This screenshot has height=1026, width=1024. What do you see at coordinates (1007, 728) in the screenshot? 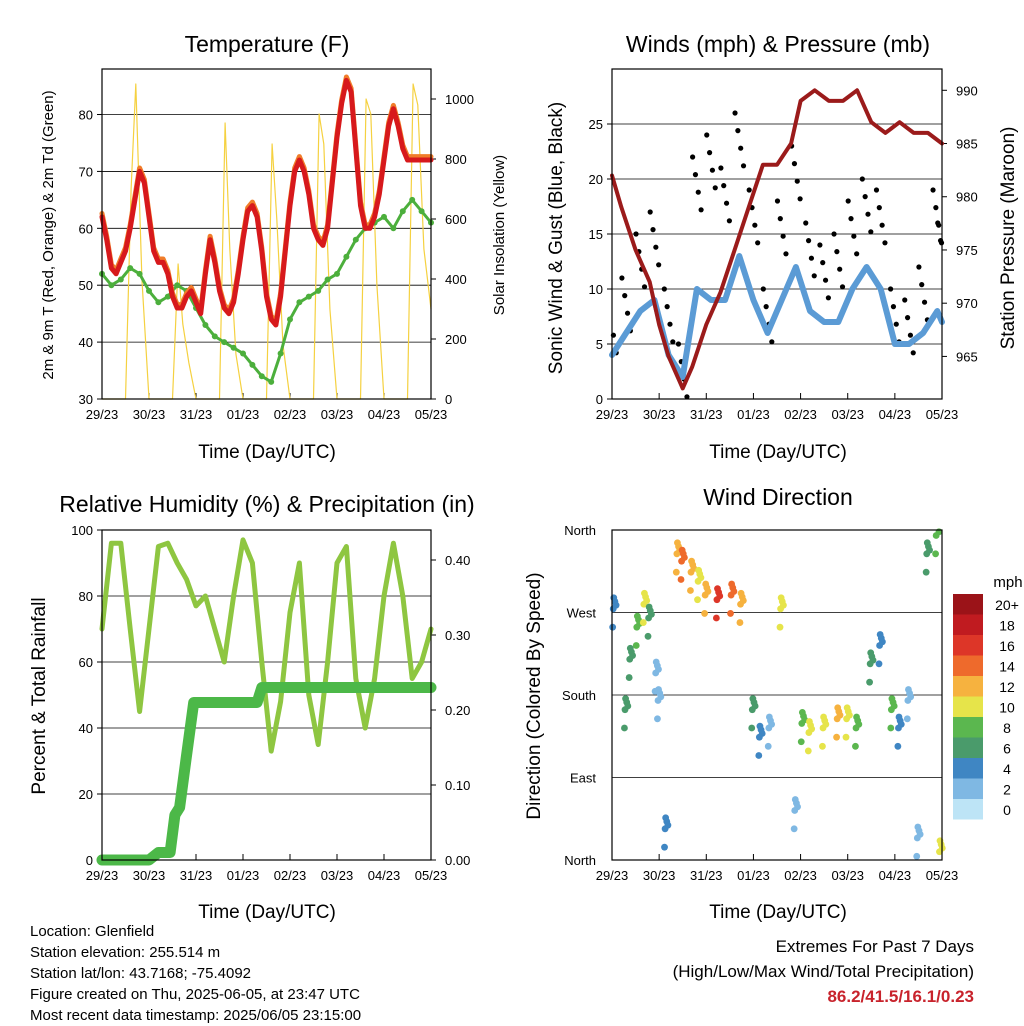
I see `colorbar-label: 8` at bounding box center [1007, 728].